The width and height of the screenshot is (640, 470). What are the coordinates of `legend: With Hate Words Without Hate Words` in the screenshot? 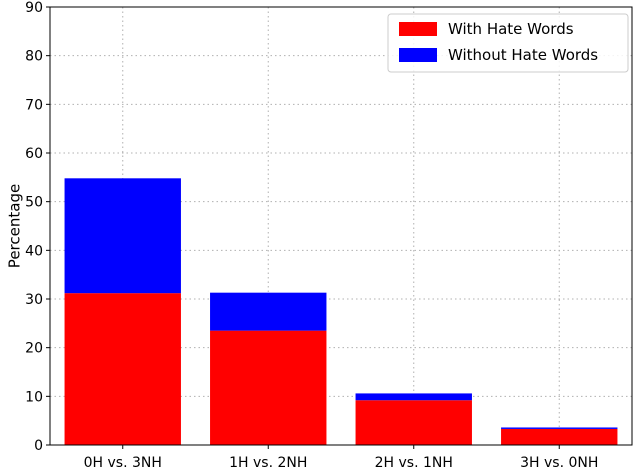 It's located at (508, 43).